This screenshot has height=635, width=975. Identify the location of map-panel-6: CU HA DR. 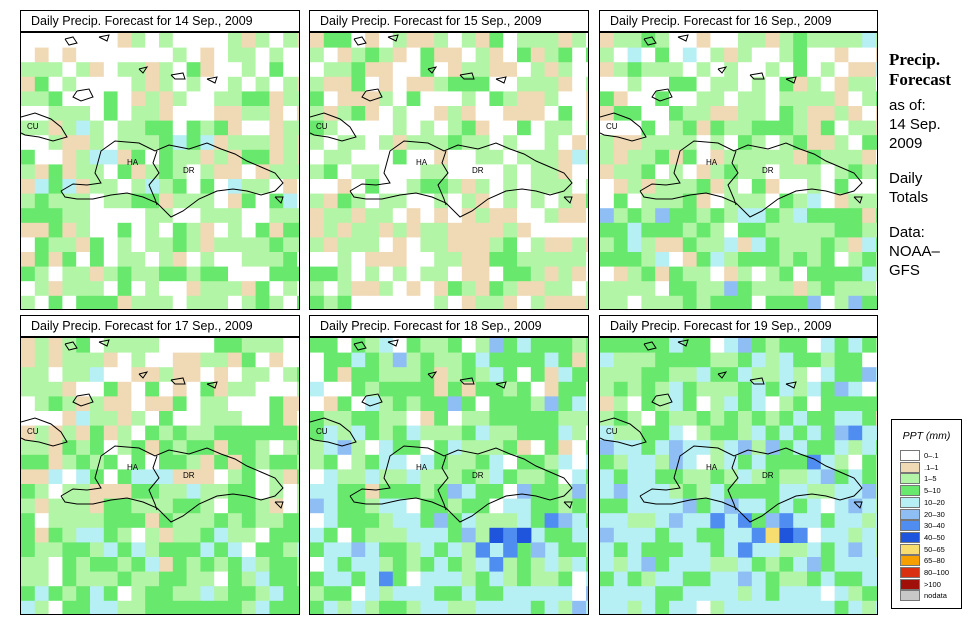
(738, 476).